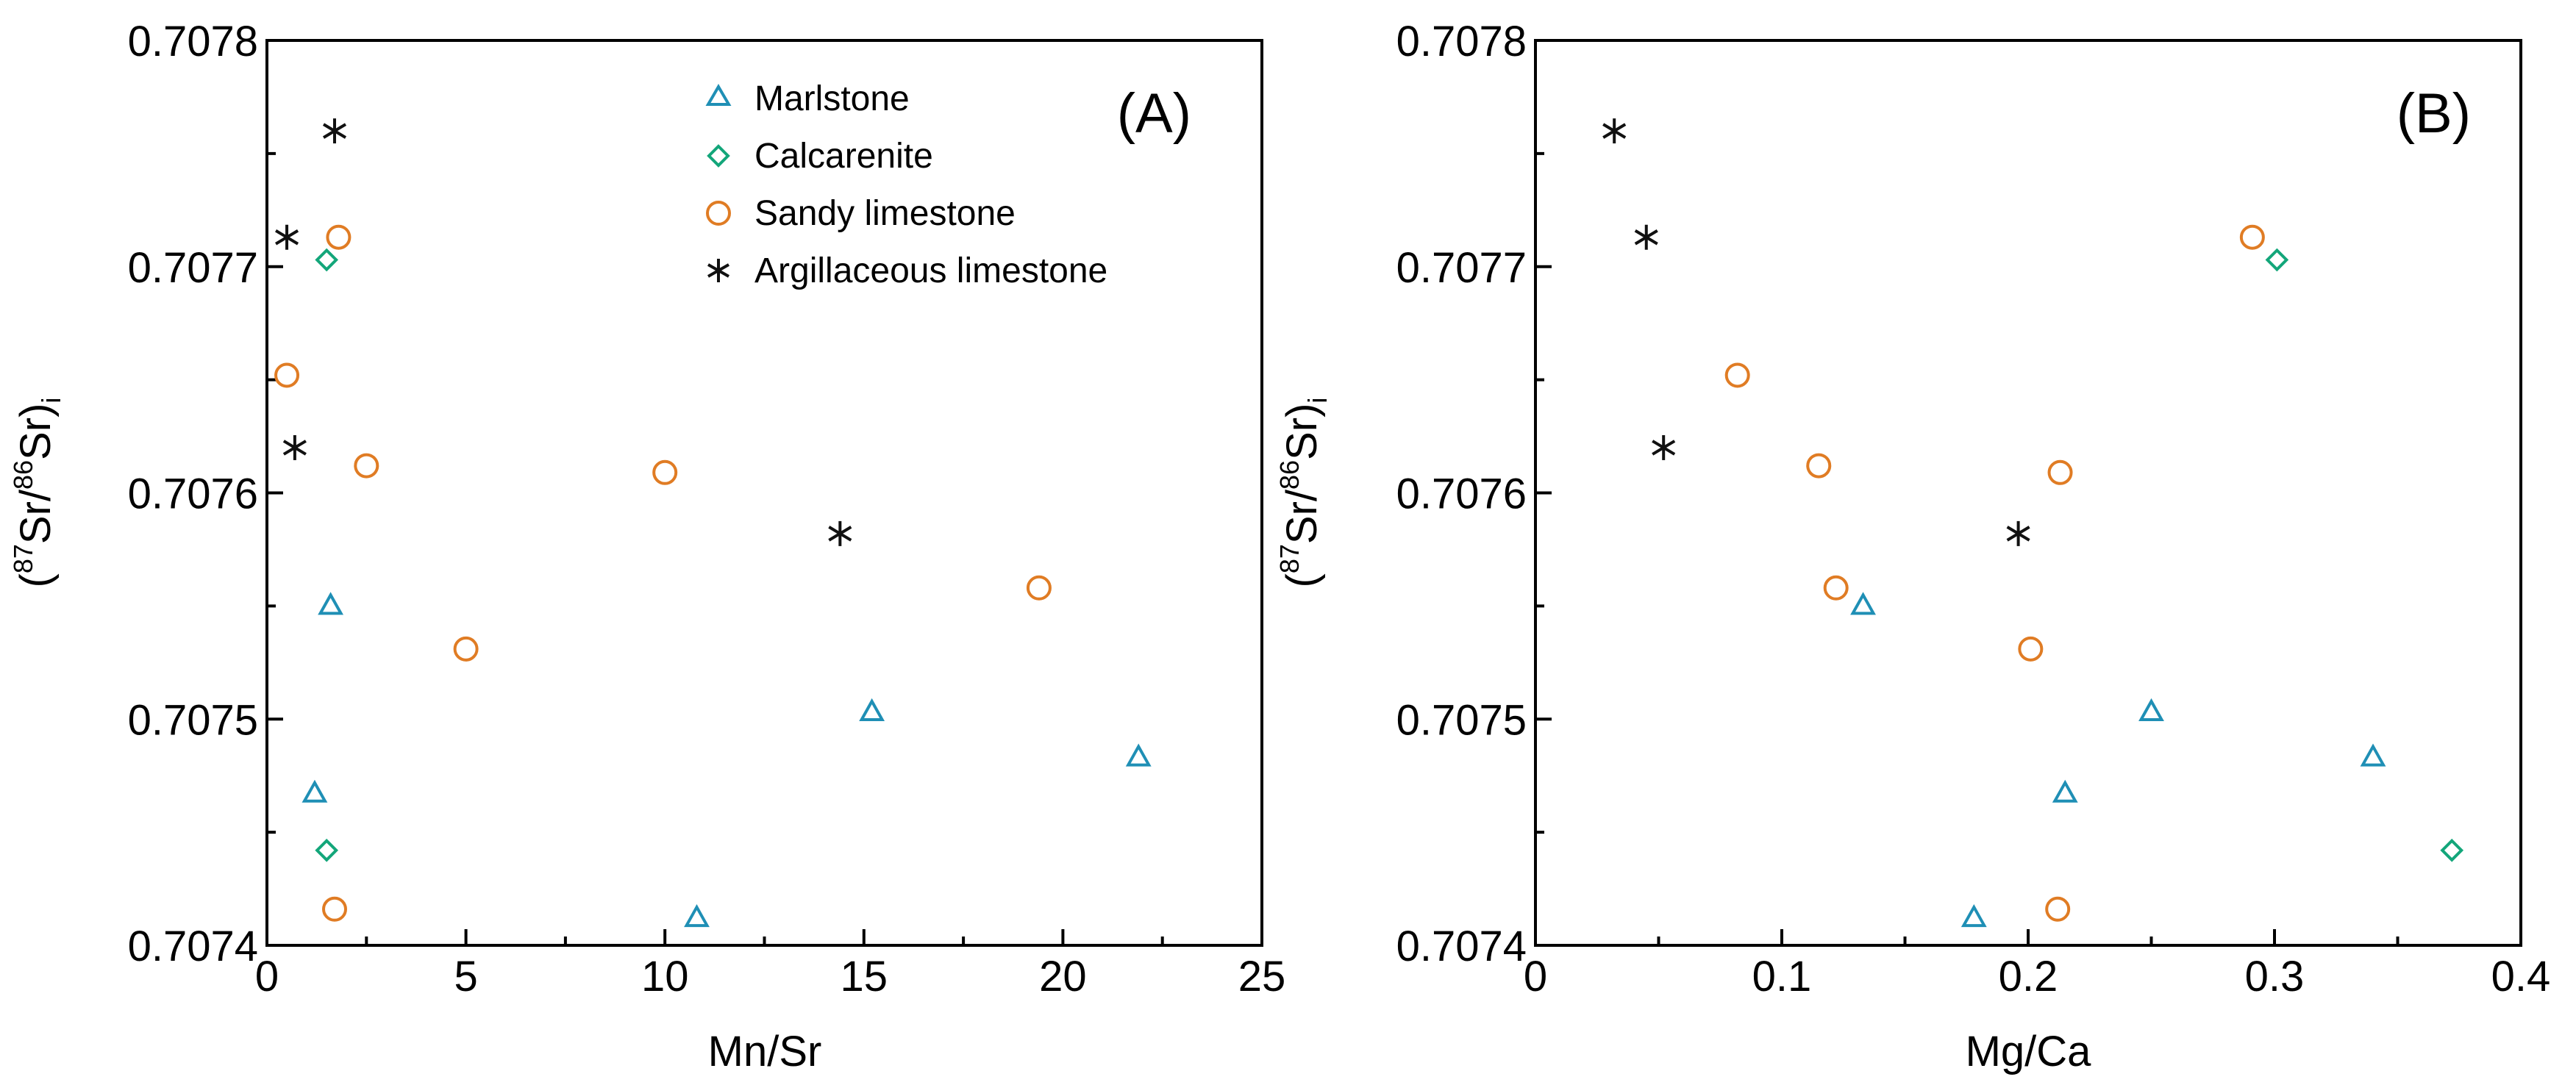 This screenshot has height=1085, width=2576. Describe the element at coordinates (832, 98) in the screenshot. I see `legend-label-marlstone: Marlstone` at that location.